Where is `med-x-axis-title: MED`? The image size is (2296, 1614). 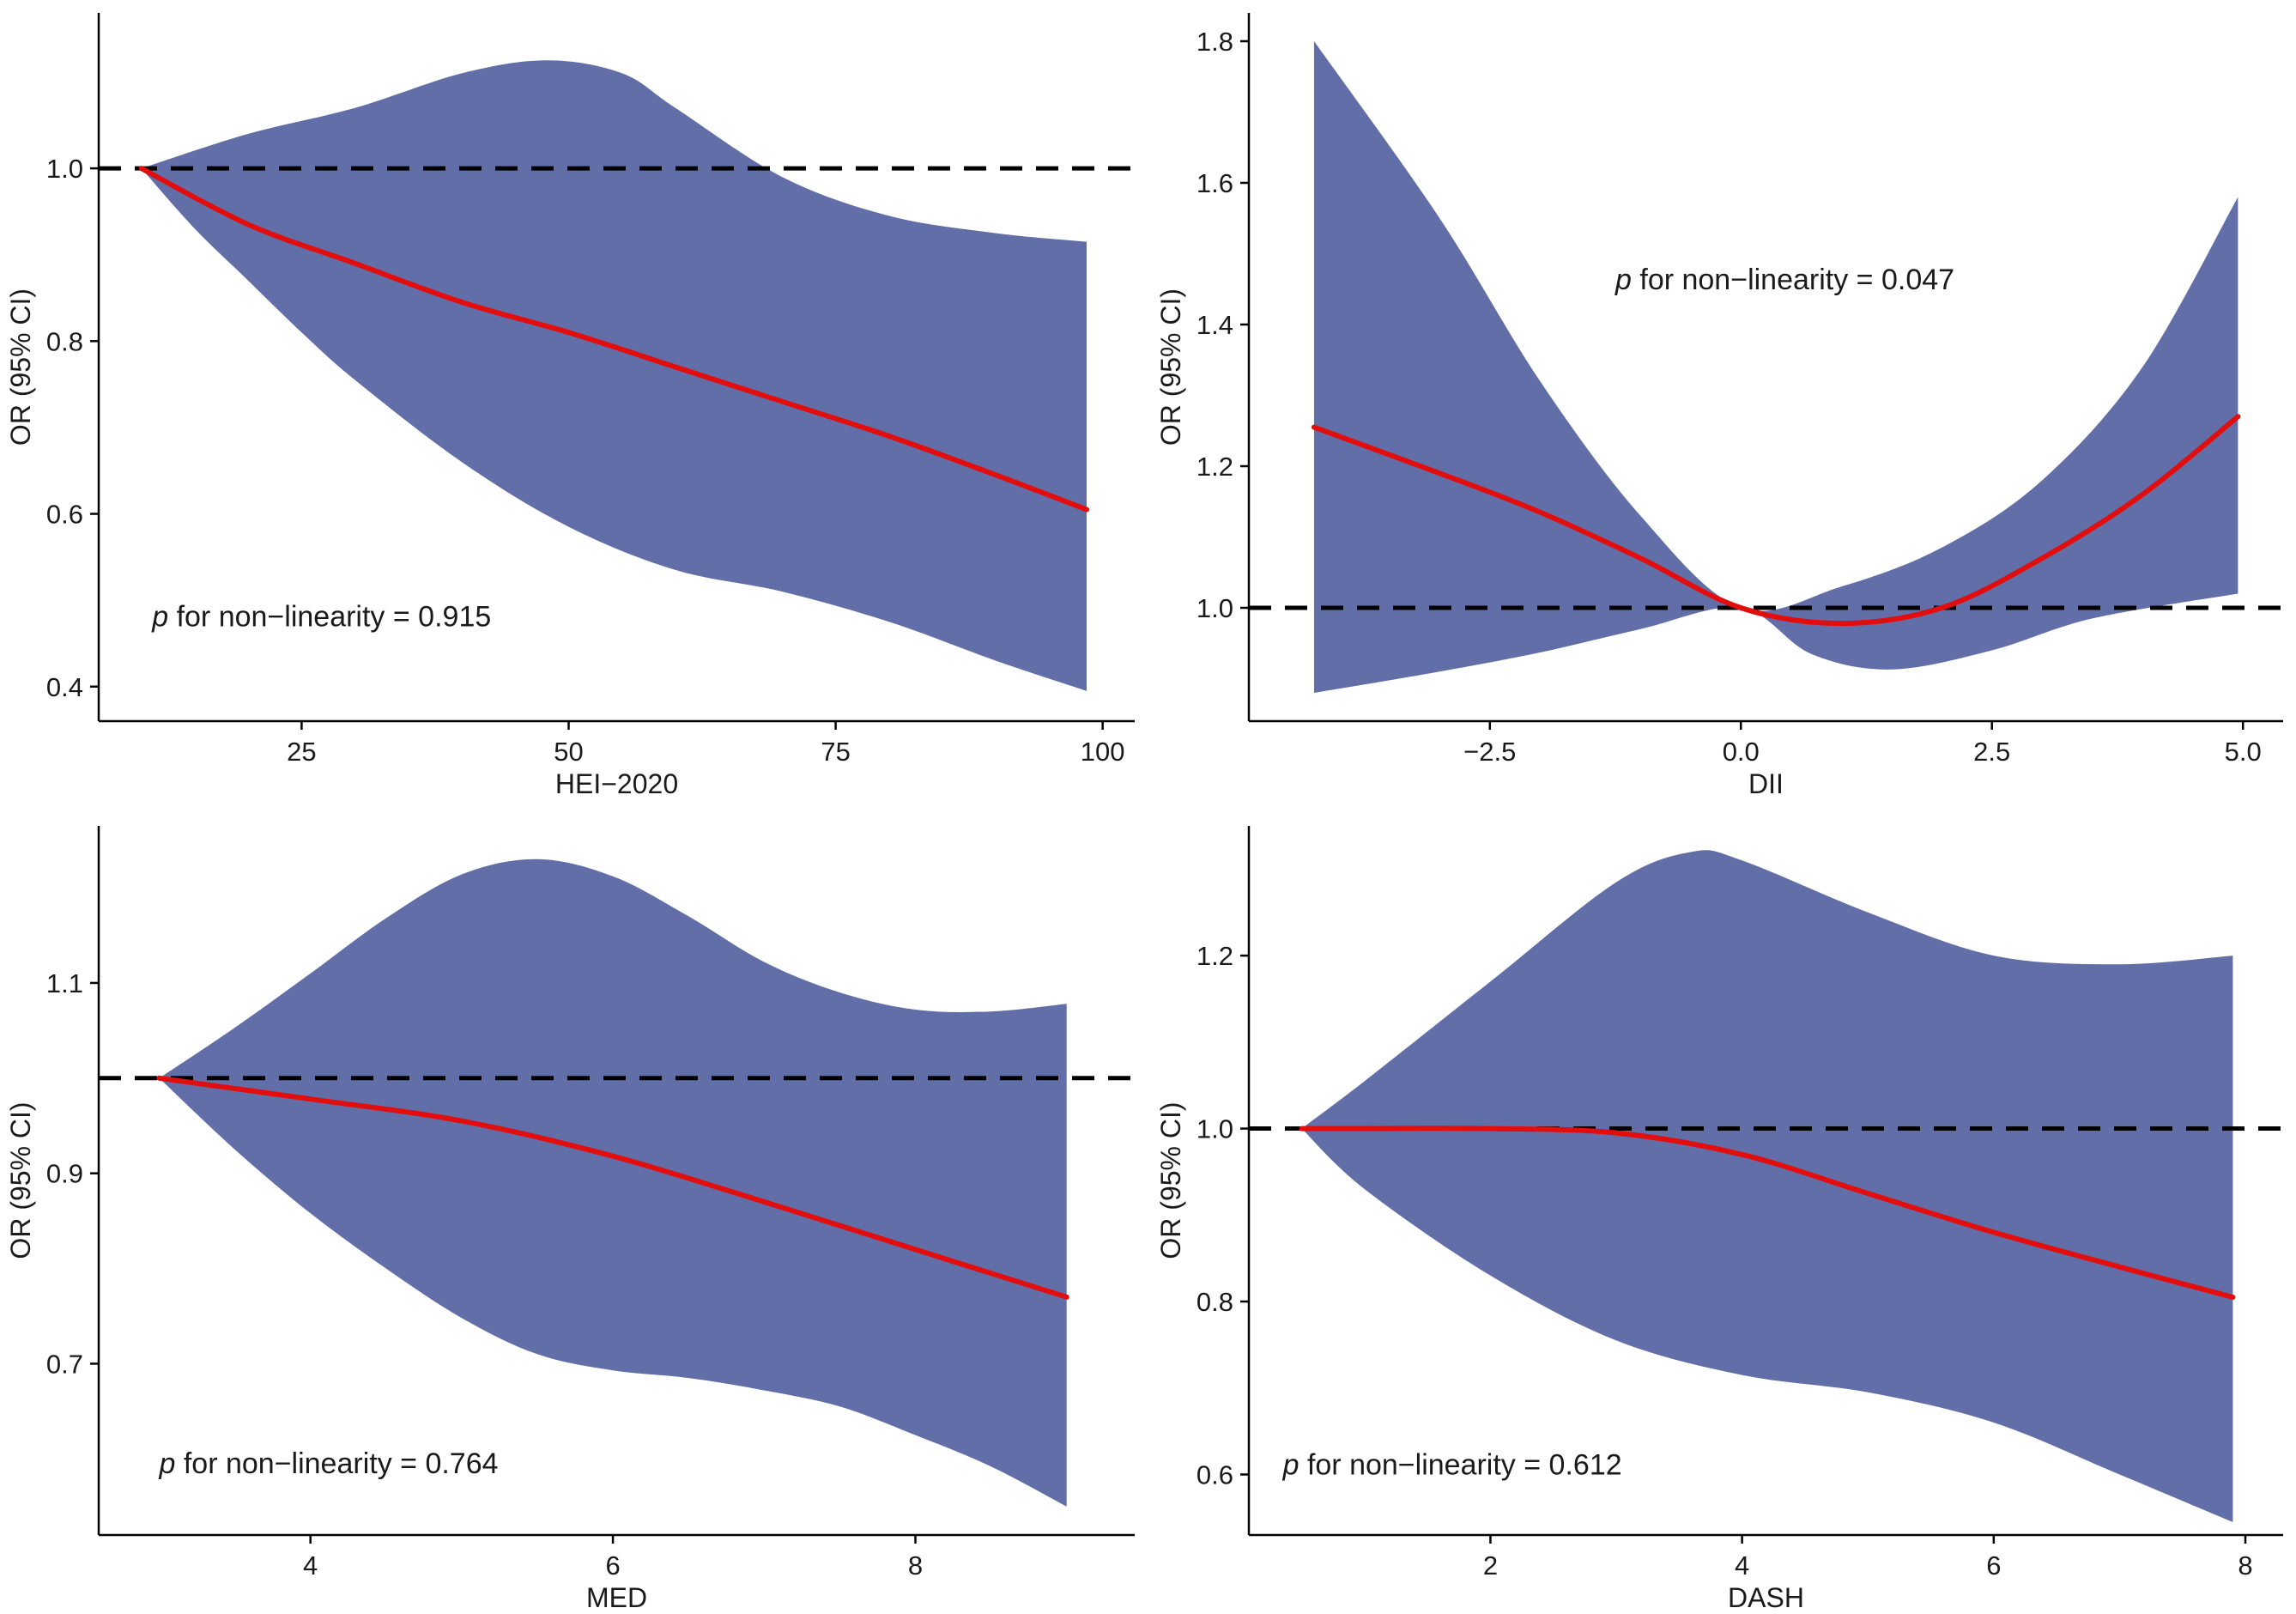
med-x-axis-title: MED is located at coordinates (616, 1597).